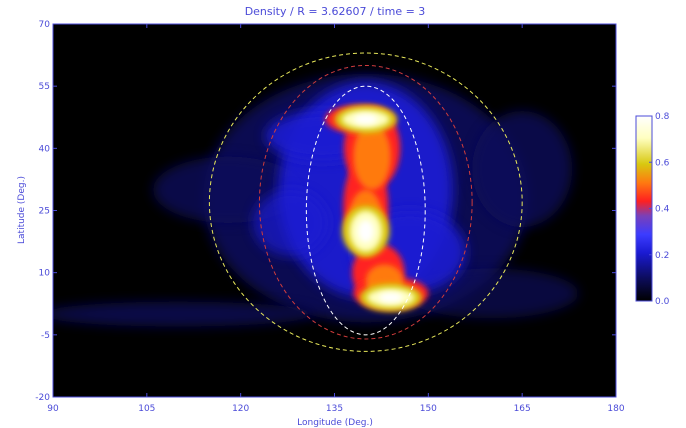 Image resolution: width=686 pixels, height=428 pixels. Describe the element at coordinates (45, 336) in the screenshot. I see `y-tick-label: -5` at that location.